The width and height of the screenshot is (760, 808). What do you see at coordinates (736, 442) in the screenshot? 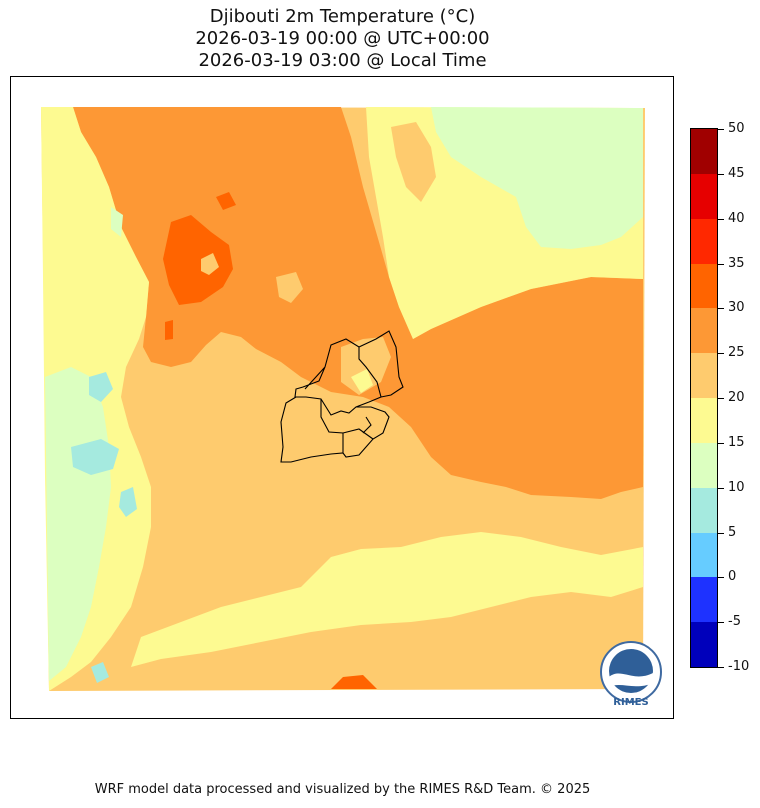
I see `colorbar-tick-label: 15` at bounding box center [736, 442].